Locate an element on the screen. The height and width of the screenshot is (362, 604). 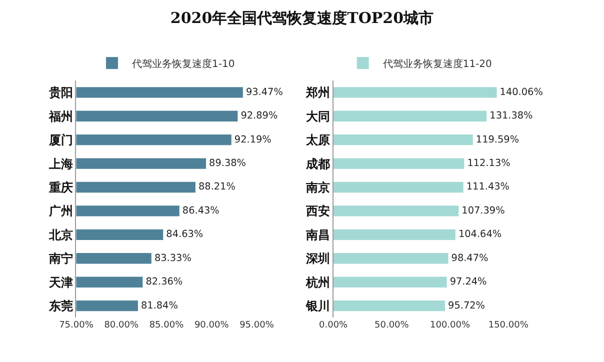
y-tick-label: 天津 is located at coordinates (60, 282).